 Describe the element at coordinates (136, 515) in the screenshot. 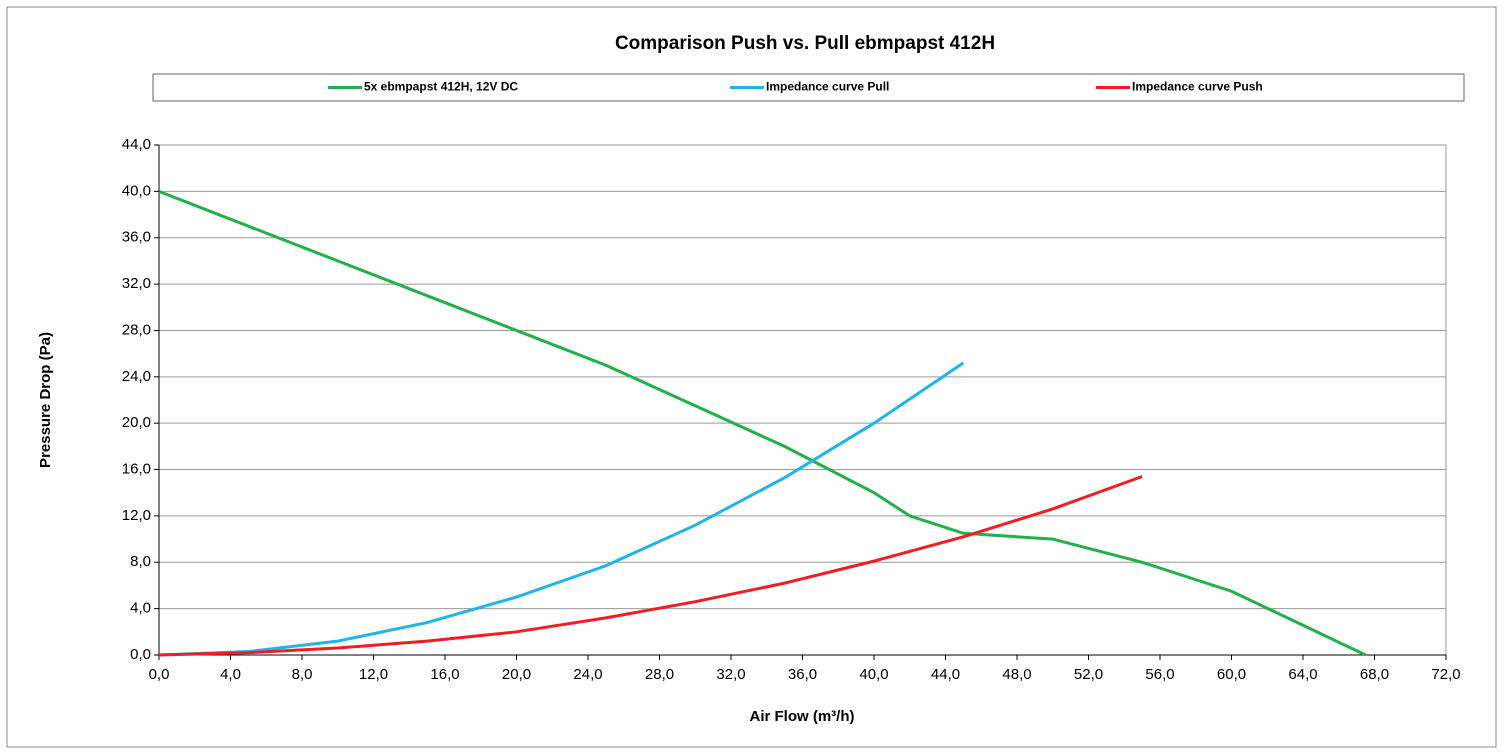

I see `y-tick-label: 12,0` at that location.